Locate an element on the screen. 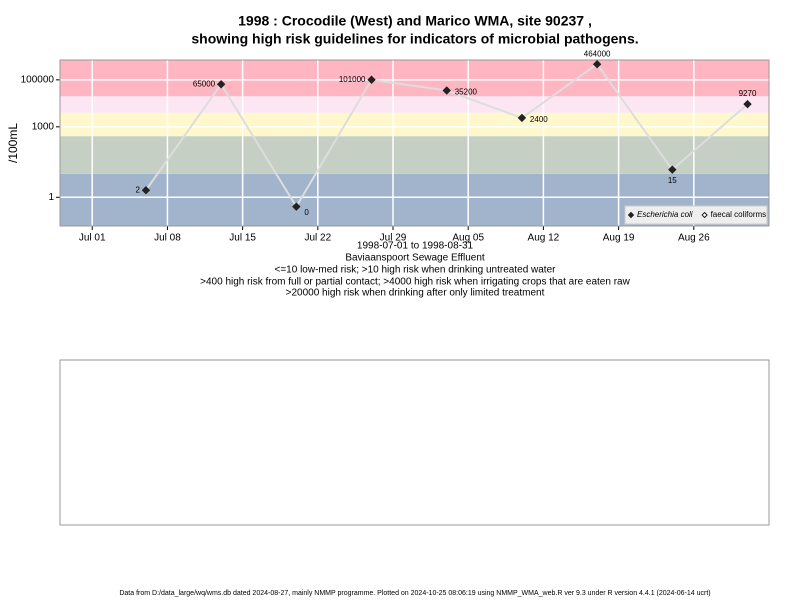  data-label: 464000 is located at coordinates (597, 53).